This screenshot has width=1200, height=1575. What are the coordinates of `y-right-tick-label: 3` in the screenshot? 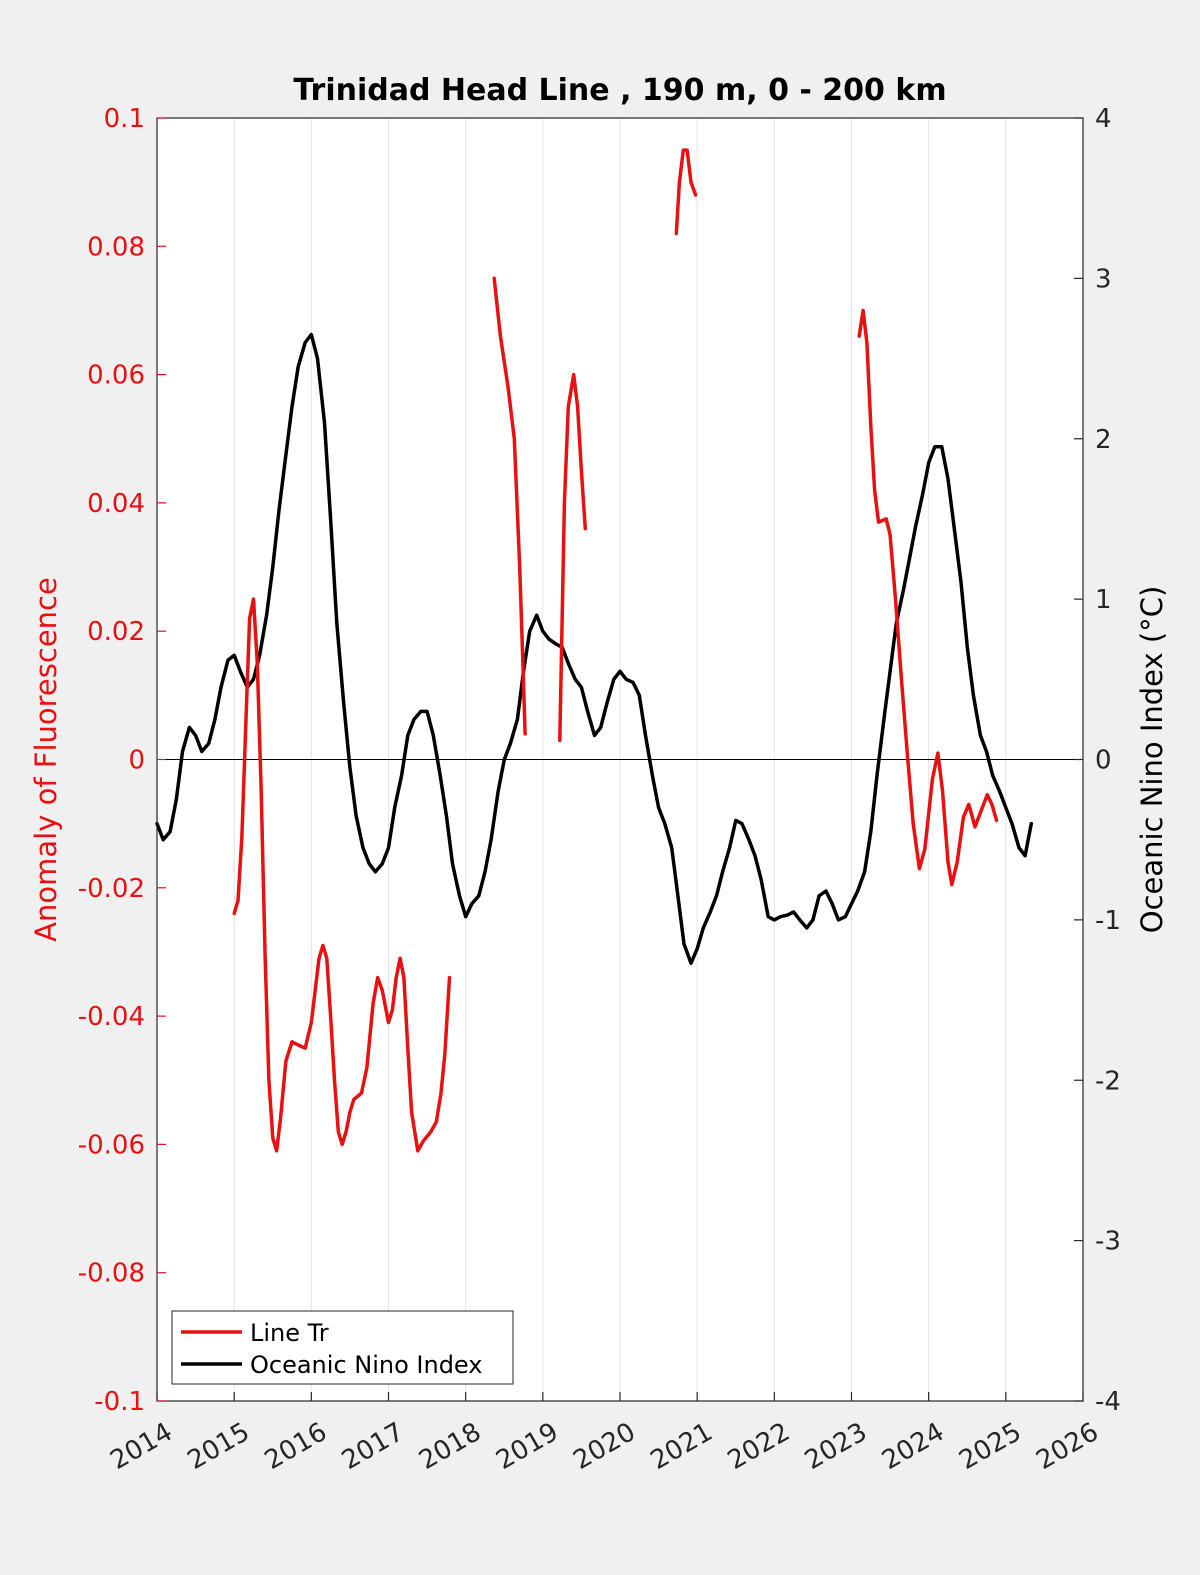 It's located at (1103, 279).